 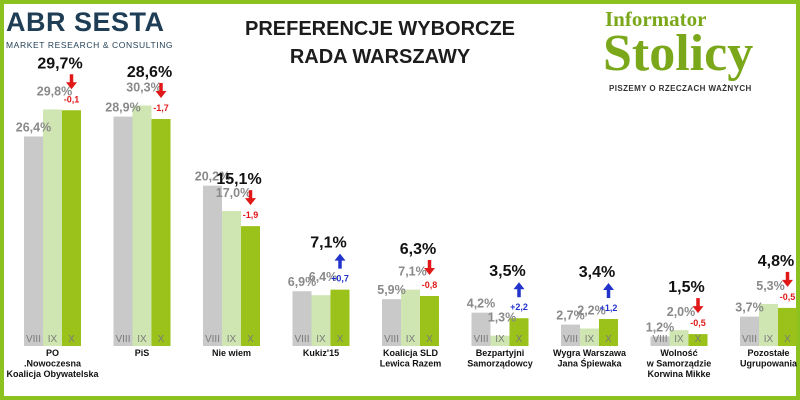 I want to click on value-label-viii: 26,4%, so click(x=33, y=127).